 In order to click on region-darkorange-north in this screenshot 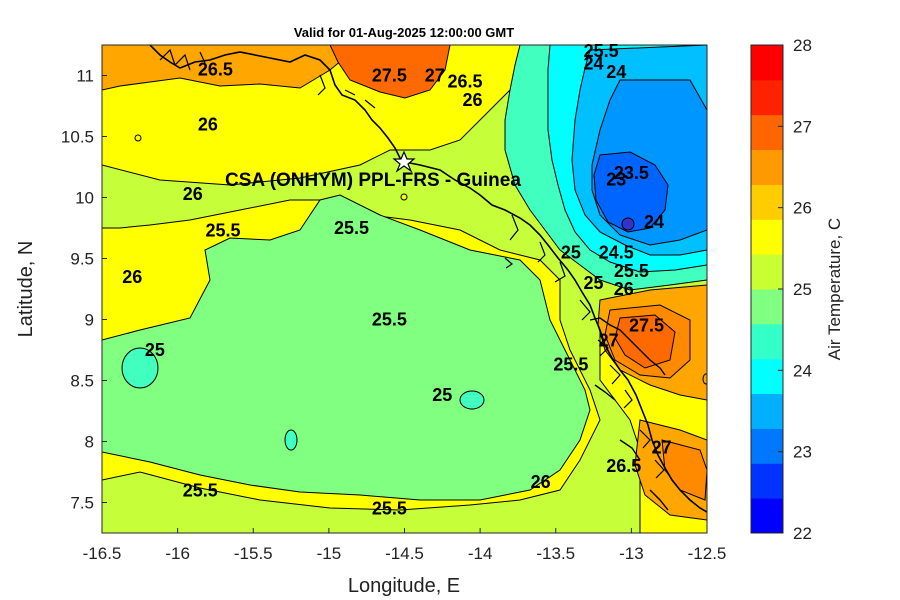, I will do `click(390, 72)`.